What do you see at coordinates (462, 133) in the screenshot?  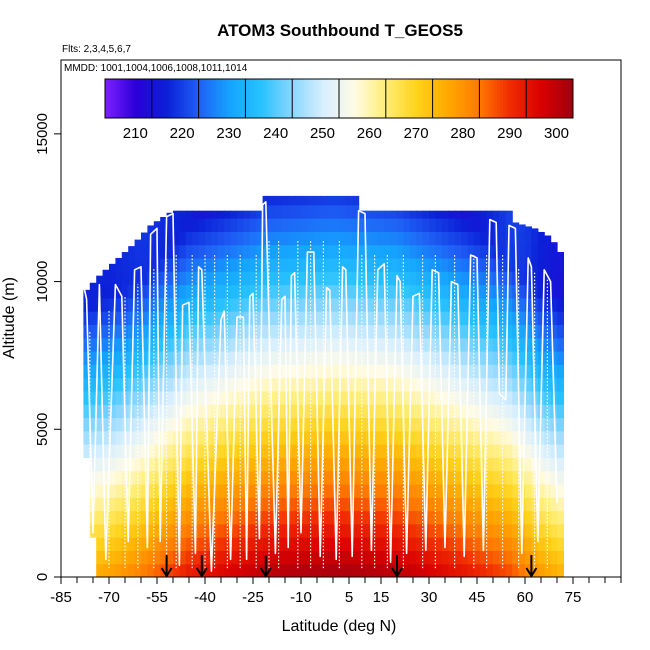 I see `colorbar-tick-label: 280` at bounding box center [462, 133].